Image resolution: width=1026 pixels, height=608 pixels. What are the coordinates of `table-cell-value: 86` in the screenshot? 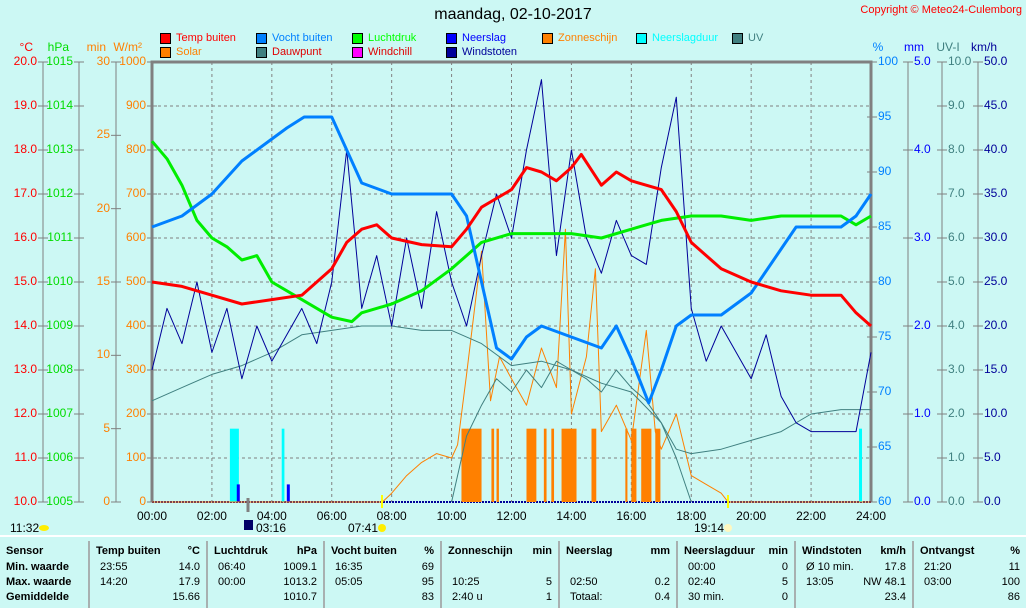 It's located at (1013, 597).